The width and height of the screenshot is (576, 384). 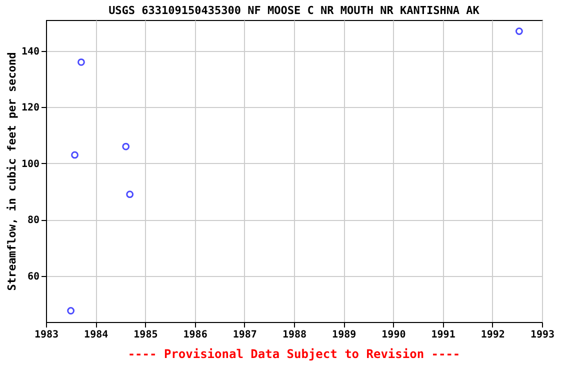 What do you see at coordinates (195, 335) in the screenshot?
I see `x-tick-label: 1986` at bounding box center [195, 335].